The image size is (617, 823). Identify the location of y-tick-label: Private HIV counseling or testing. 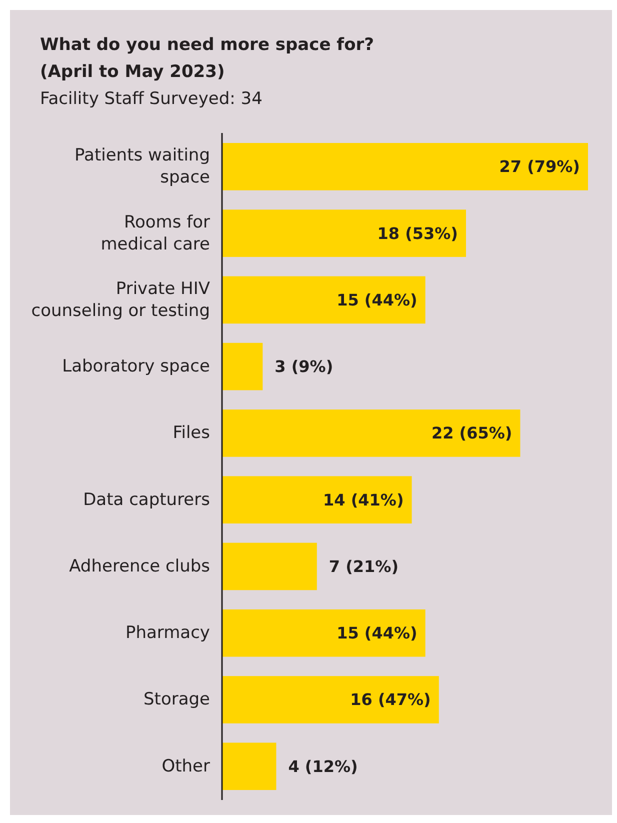
(120, 299).